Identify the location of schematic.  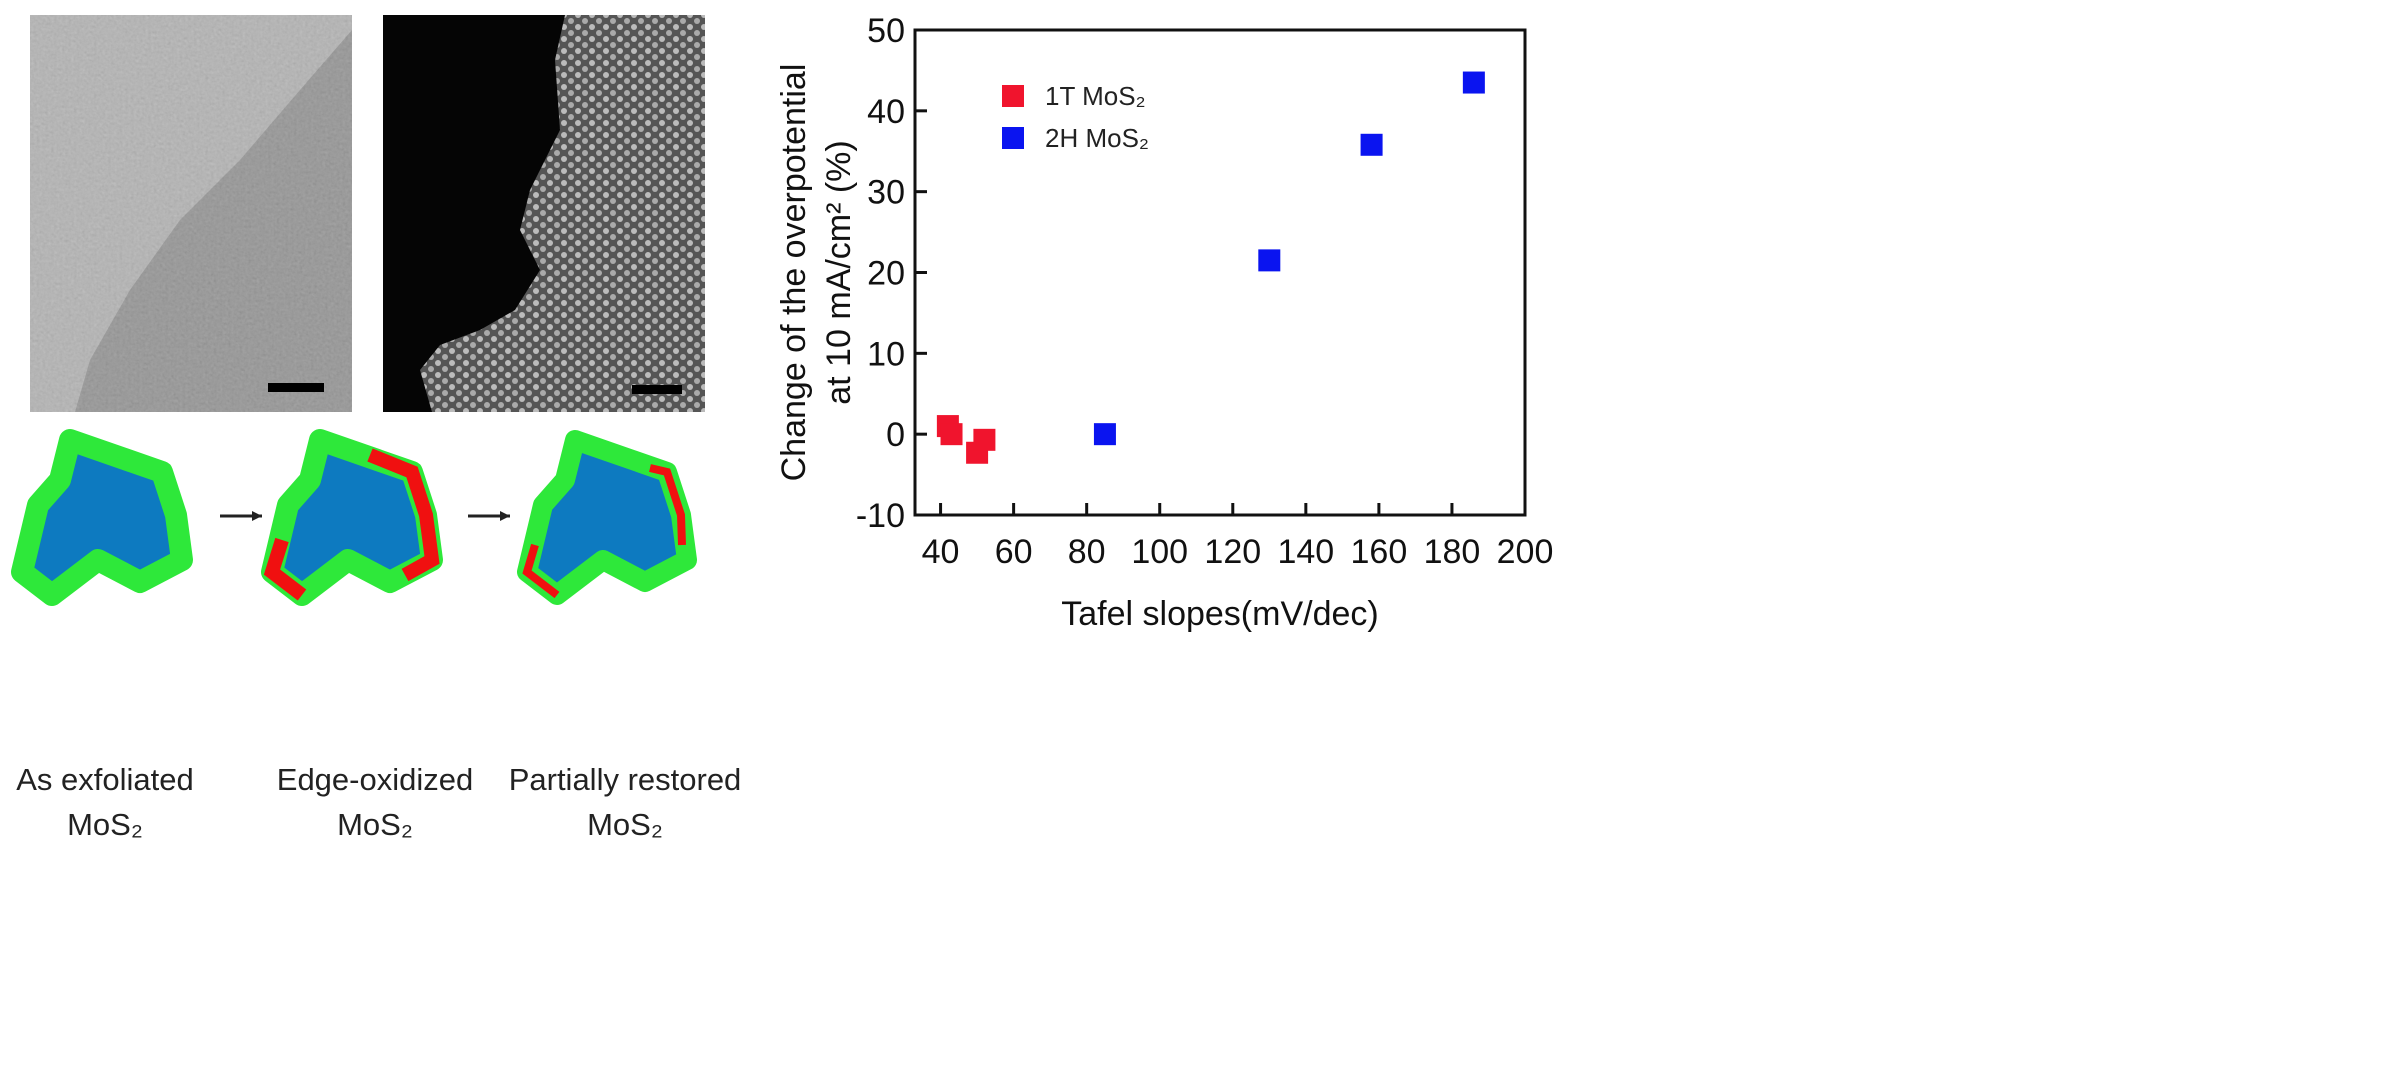
(354, 517).